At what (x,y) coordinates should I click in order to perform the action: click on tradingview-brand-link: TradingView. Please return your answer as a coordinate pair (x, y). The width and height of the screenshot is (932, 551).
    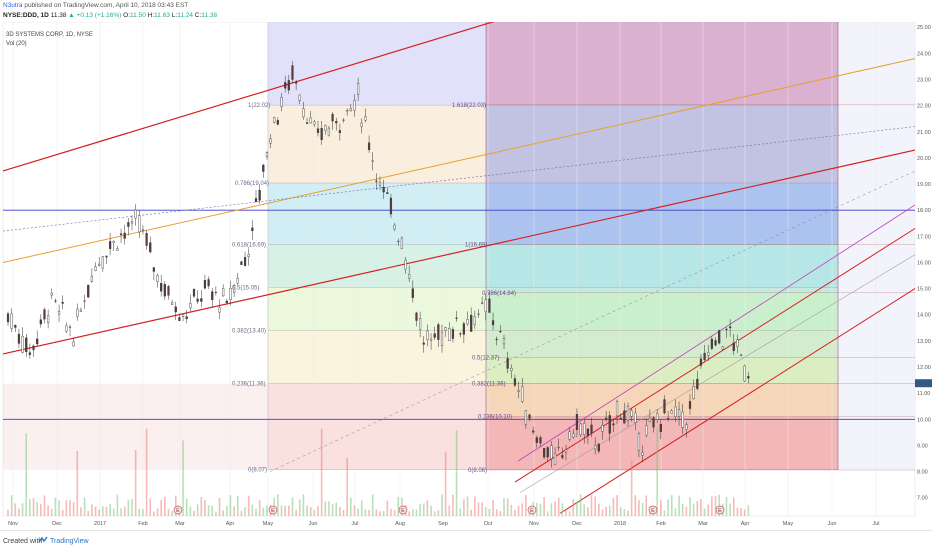
    Looking at the image, I should click on (69, 541).